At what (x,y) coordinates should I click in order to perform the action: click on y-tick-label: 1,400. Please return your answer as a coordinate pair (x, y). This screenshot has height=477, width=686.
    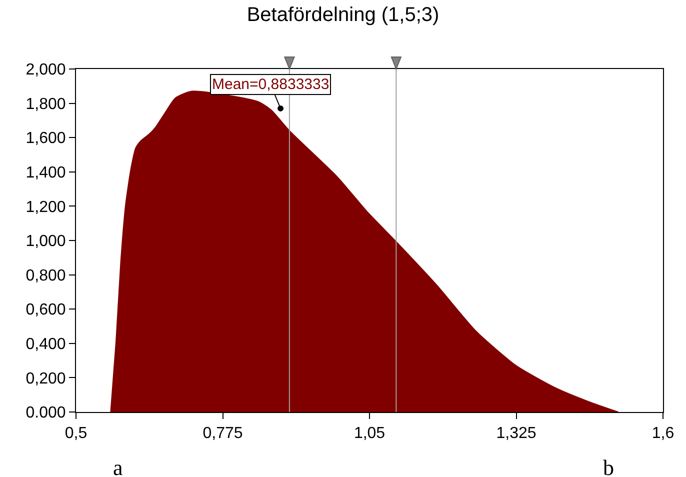
    Looking at the image, I should click on (46, 173).